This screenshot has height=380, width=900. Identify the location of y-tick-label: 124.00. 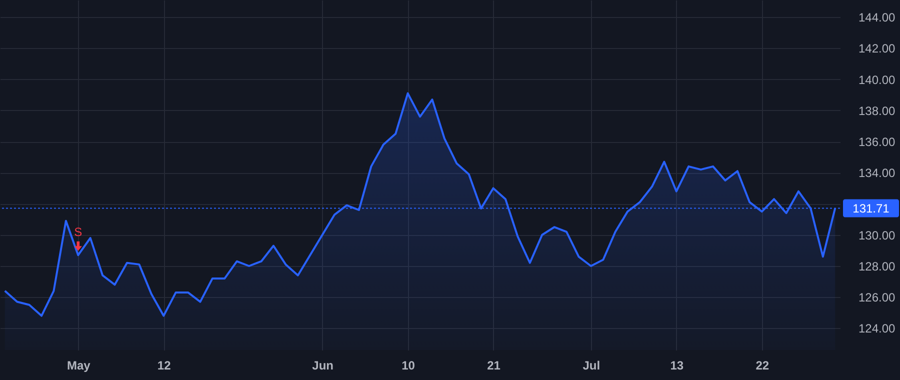
(877, 329).